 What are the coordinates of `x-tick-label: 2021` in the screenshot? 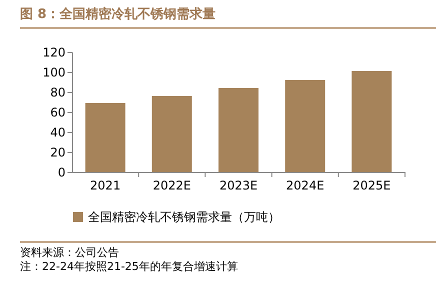 It's located at (105, 185).